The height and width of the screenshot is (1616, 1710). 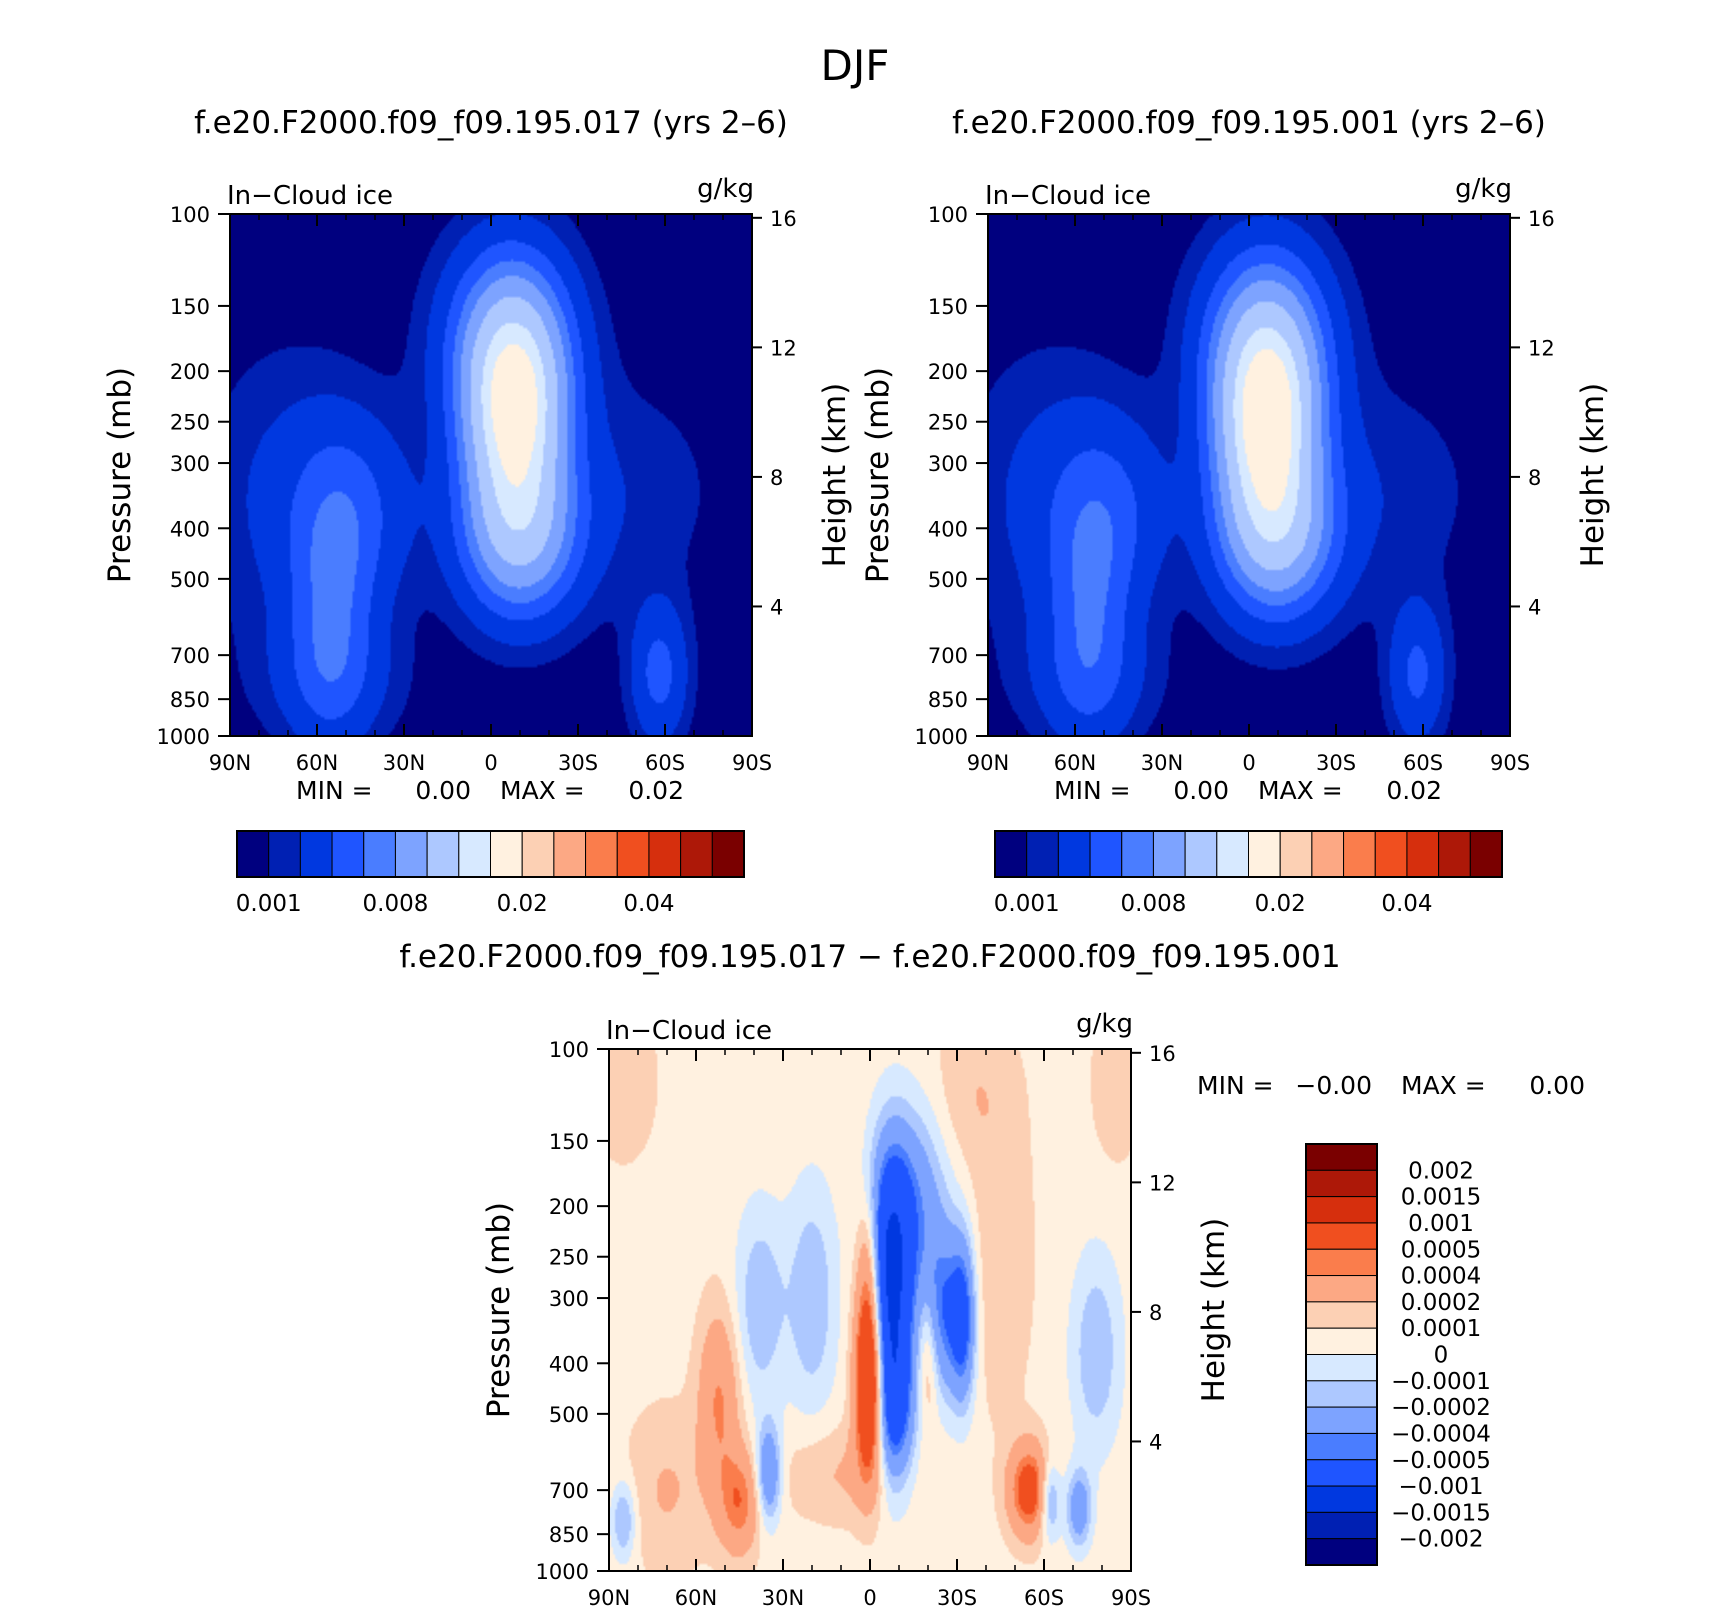 I want to click on x-tick-label: 60N, so click(x=1075, y=763).